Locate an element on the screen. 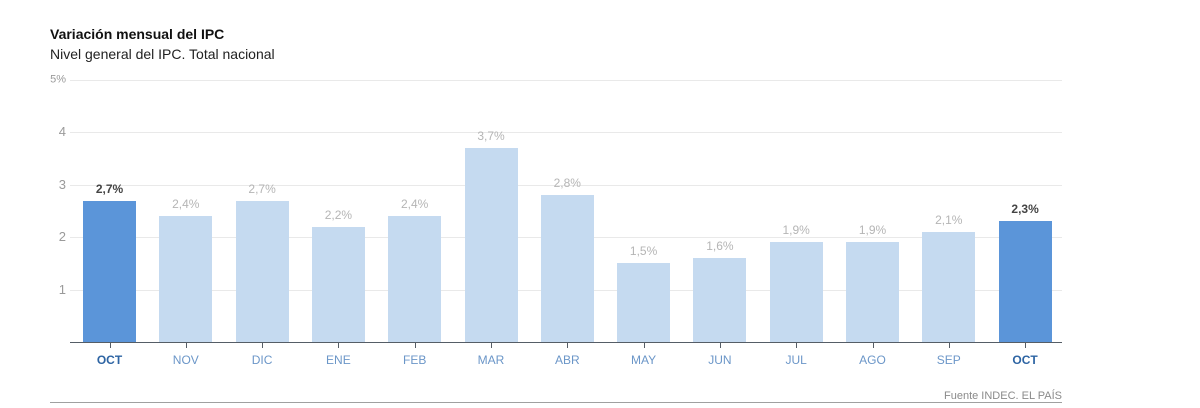 This screenshot has height=408, width=1200. bar-value-label: 2,2% is located at coordinates (338, 214).